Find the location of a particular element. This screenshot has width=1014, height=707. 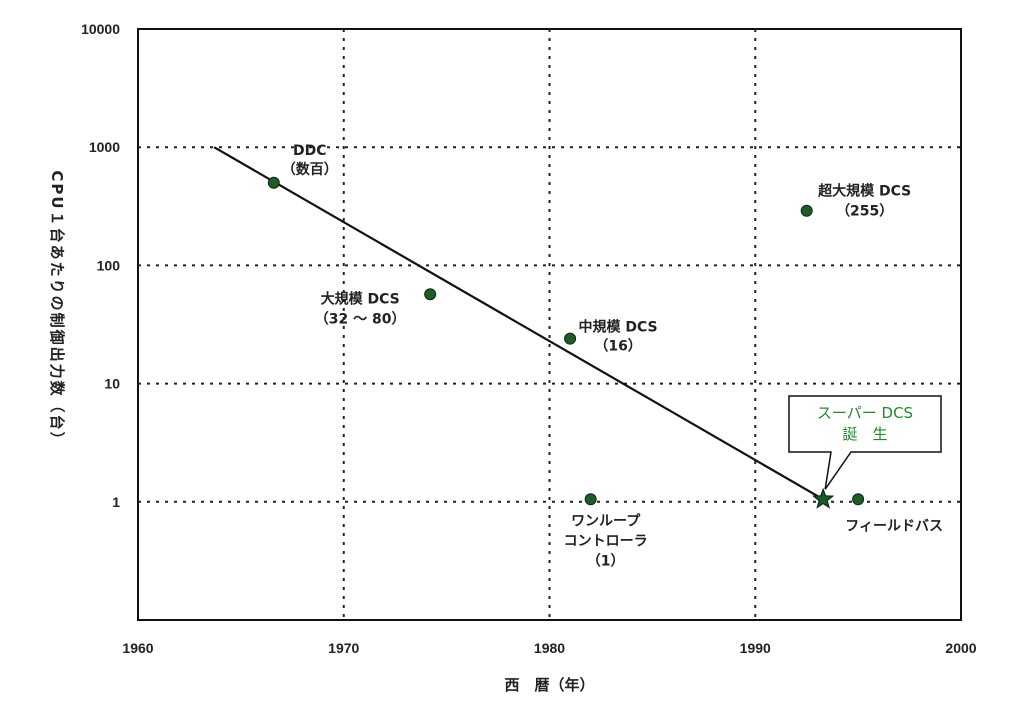

callout-label: 誕 生 is located at coordinates (864, 434).